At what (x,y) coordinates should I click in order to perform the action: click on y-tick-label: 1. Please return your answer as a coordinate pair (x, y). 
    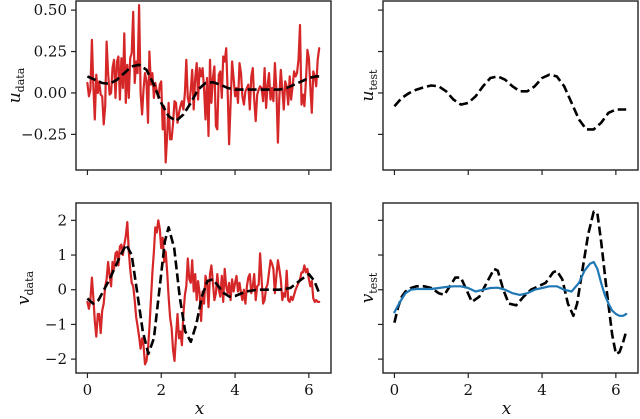
    Looking at the image, I should click on (62, 255).